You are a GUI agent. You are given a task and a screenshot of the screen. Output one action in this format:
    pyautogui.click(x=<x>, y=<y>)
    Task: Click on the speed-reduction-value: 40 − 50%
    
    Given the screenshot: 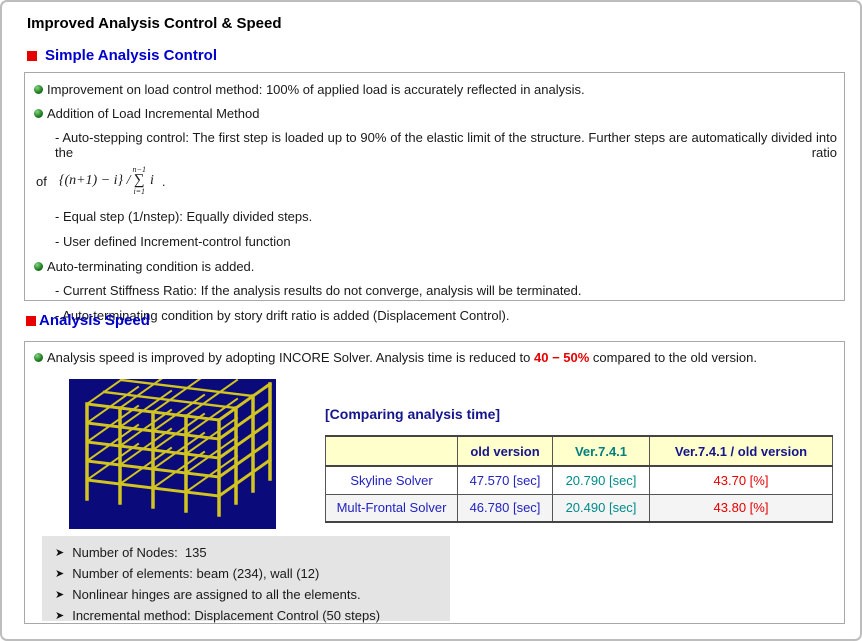 What is the action you would take?
    pyautogui.click(x=562, y=357)
    